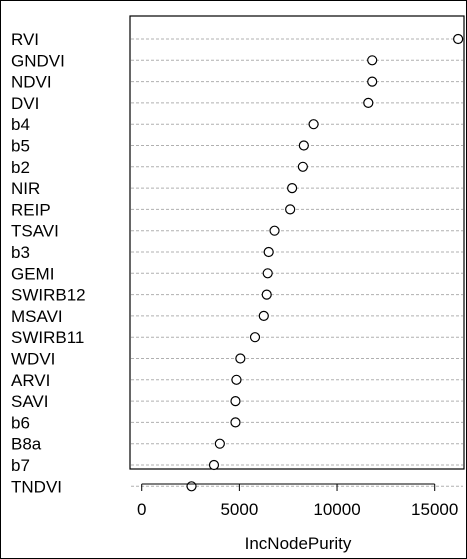  What do you see at coordinates (235, 422) in the screenshot?
I see `data-point-b6` at bounding box center [235, 422].